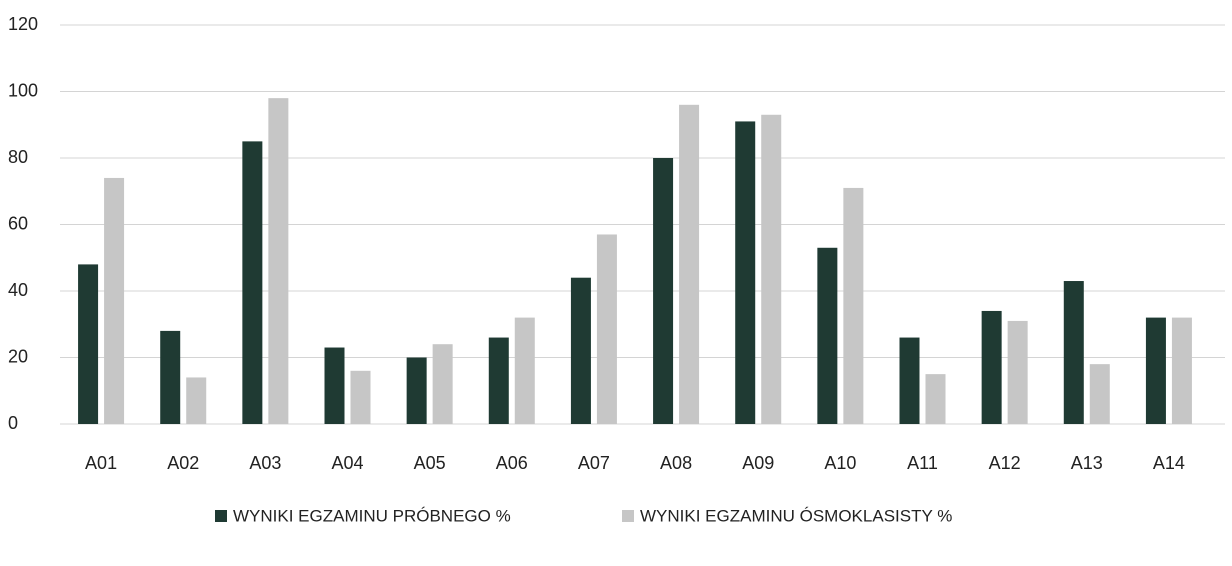 Image resolution: width=1232 pixels, height=566 pixels. Describe the element at coordinates (1169, 463) in the screenshot. I see `x-tick-label: A14` at that location.